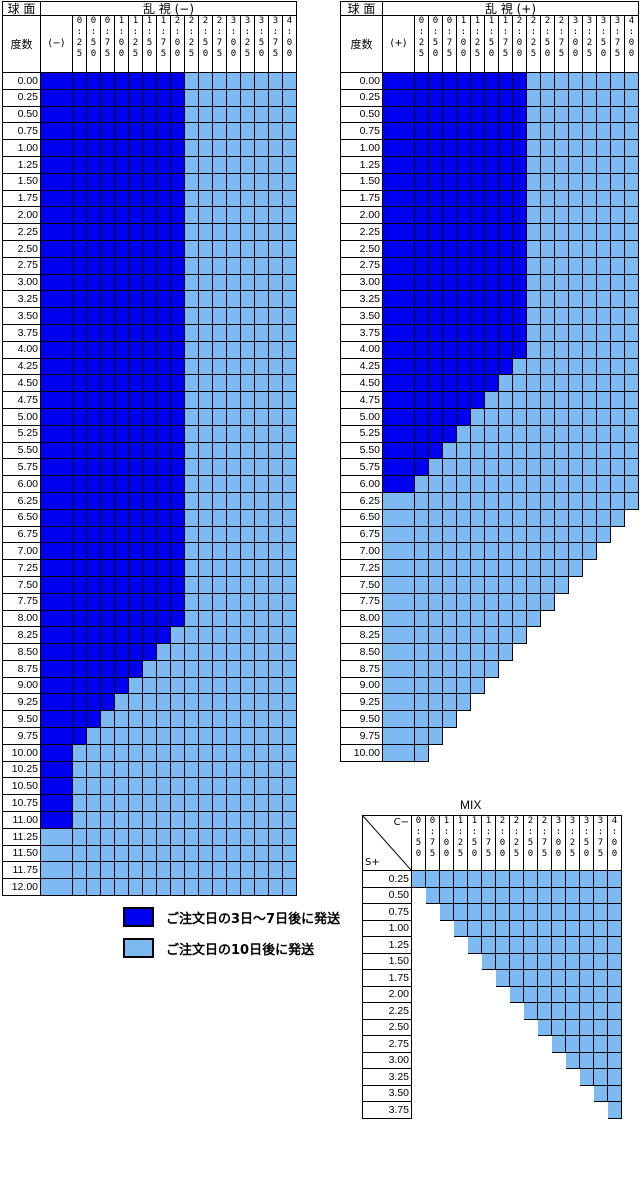 This screenshot has width=644, height=1200. I want to click on sphere-value: 1.50, so click(387, 961).